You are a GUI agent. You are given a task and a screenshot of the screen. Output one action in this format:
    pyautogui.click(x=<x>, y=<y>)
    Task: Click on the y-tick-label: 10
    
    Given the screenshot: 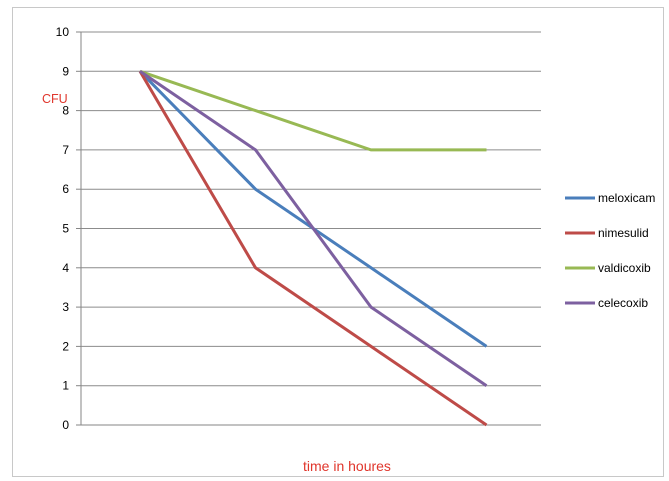 What is the action you would take?
    pyautogui.click(x=63, y=32)
    